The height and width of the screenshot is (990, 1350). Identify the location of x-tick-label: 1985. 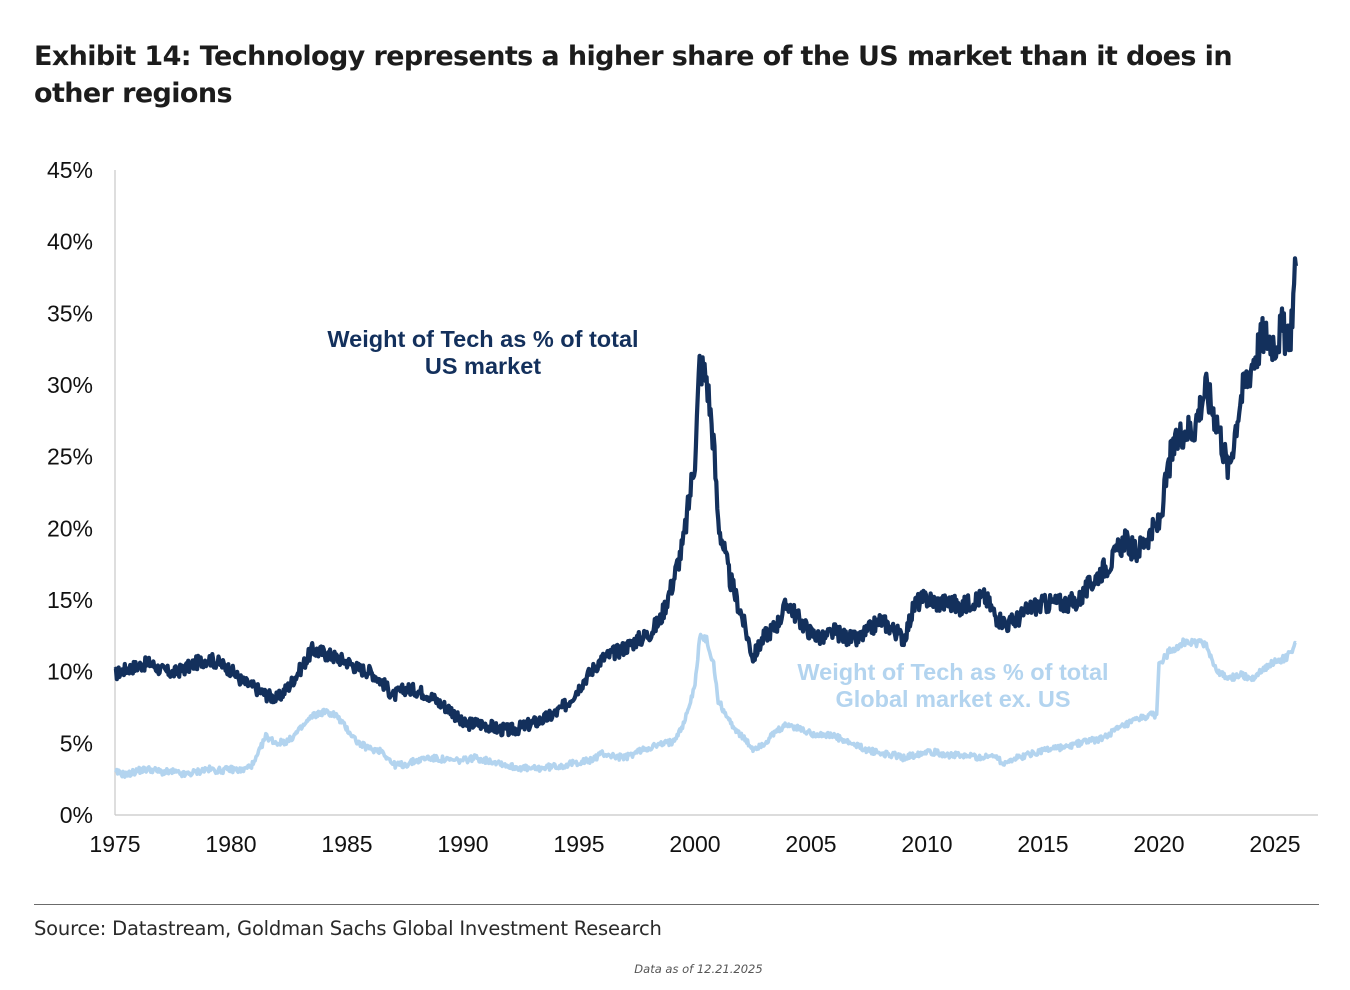
(346, 844).